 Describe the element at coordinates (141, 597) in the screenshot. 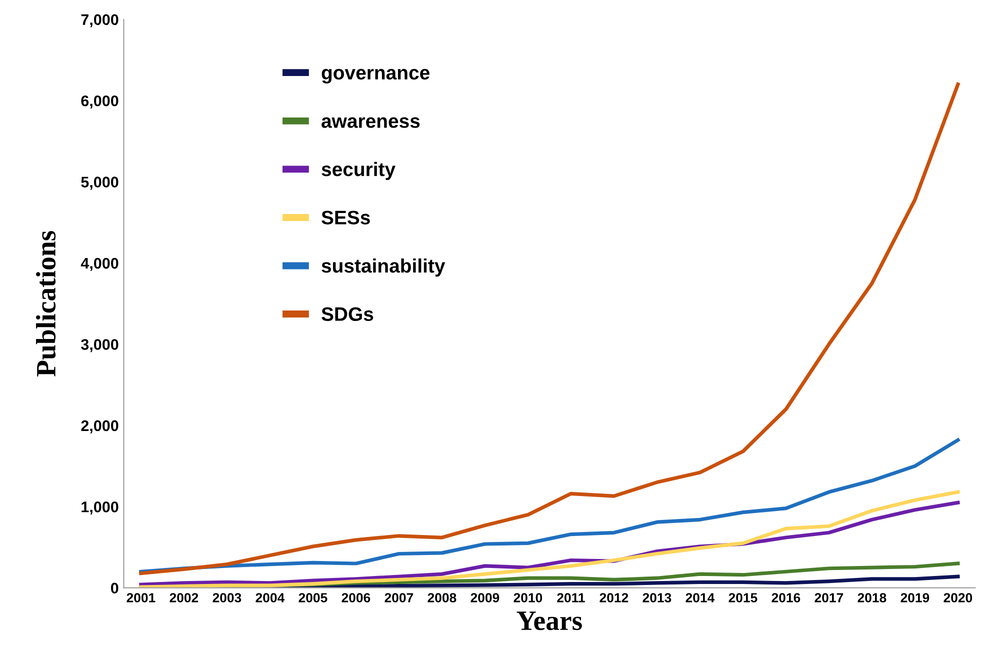

I see `x-tick-label: 2001` at that location.